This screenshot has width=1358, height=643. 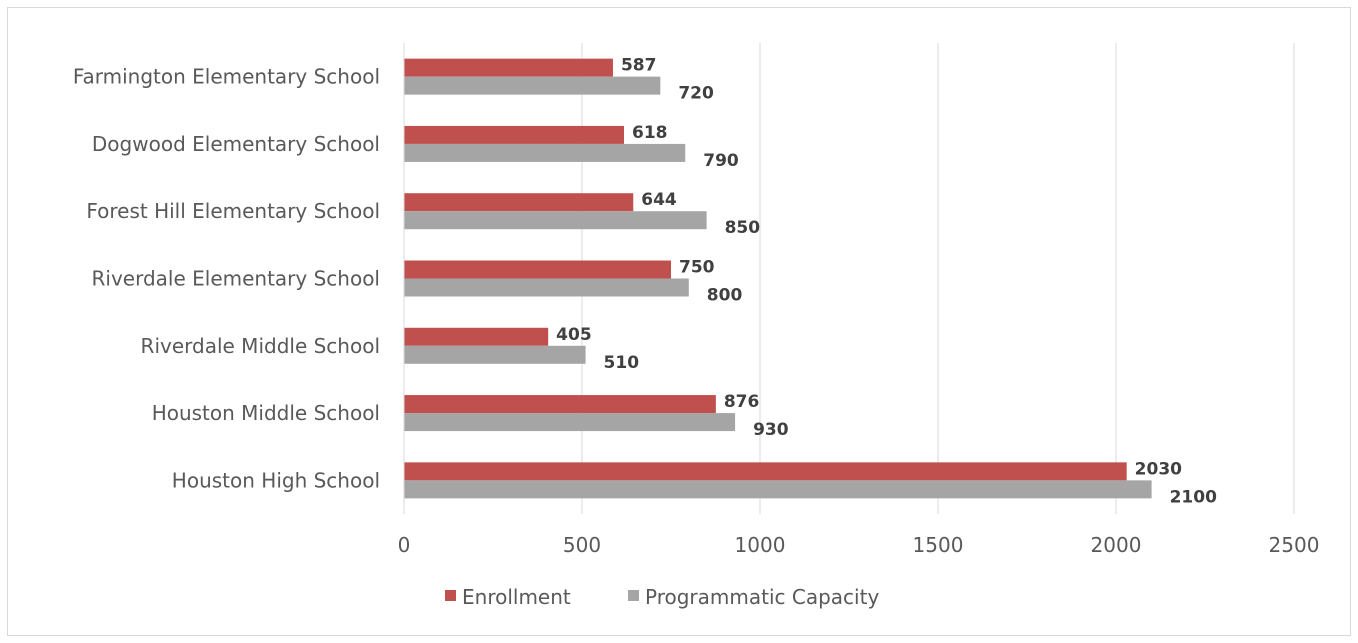 I want to click on x-tick-label: 500, so click(x=582, y=545).